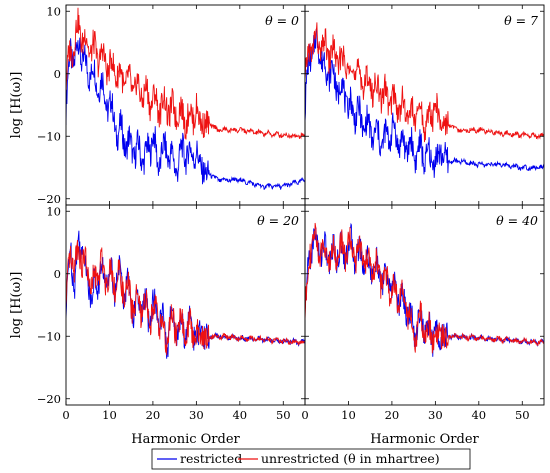  I want to click on legend-box, so click(311, 459).